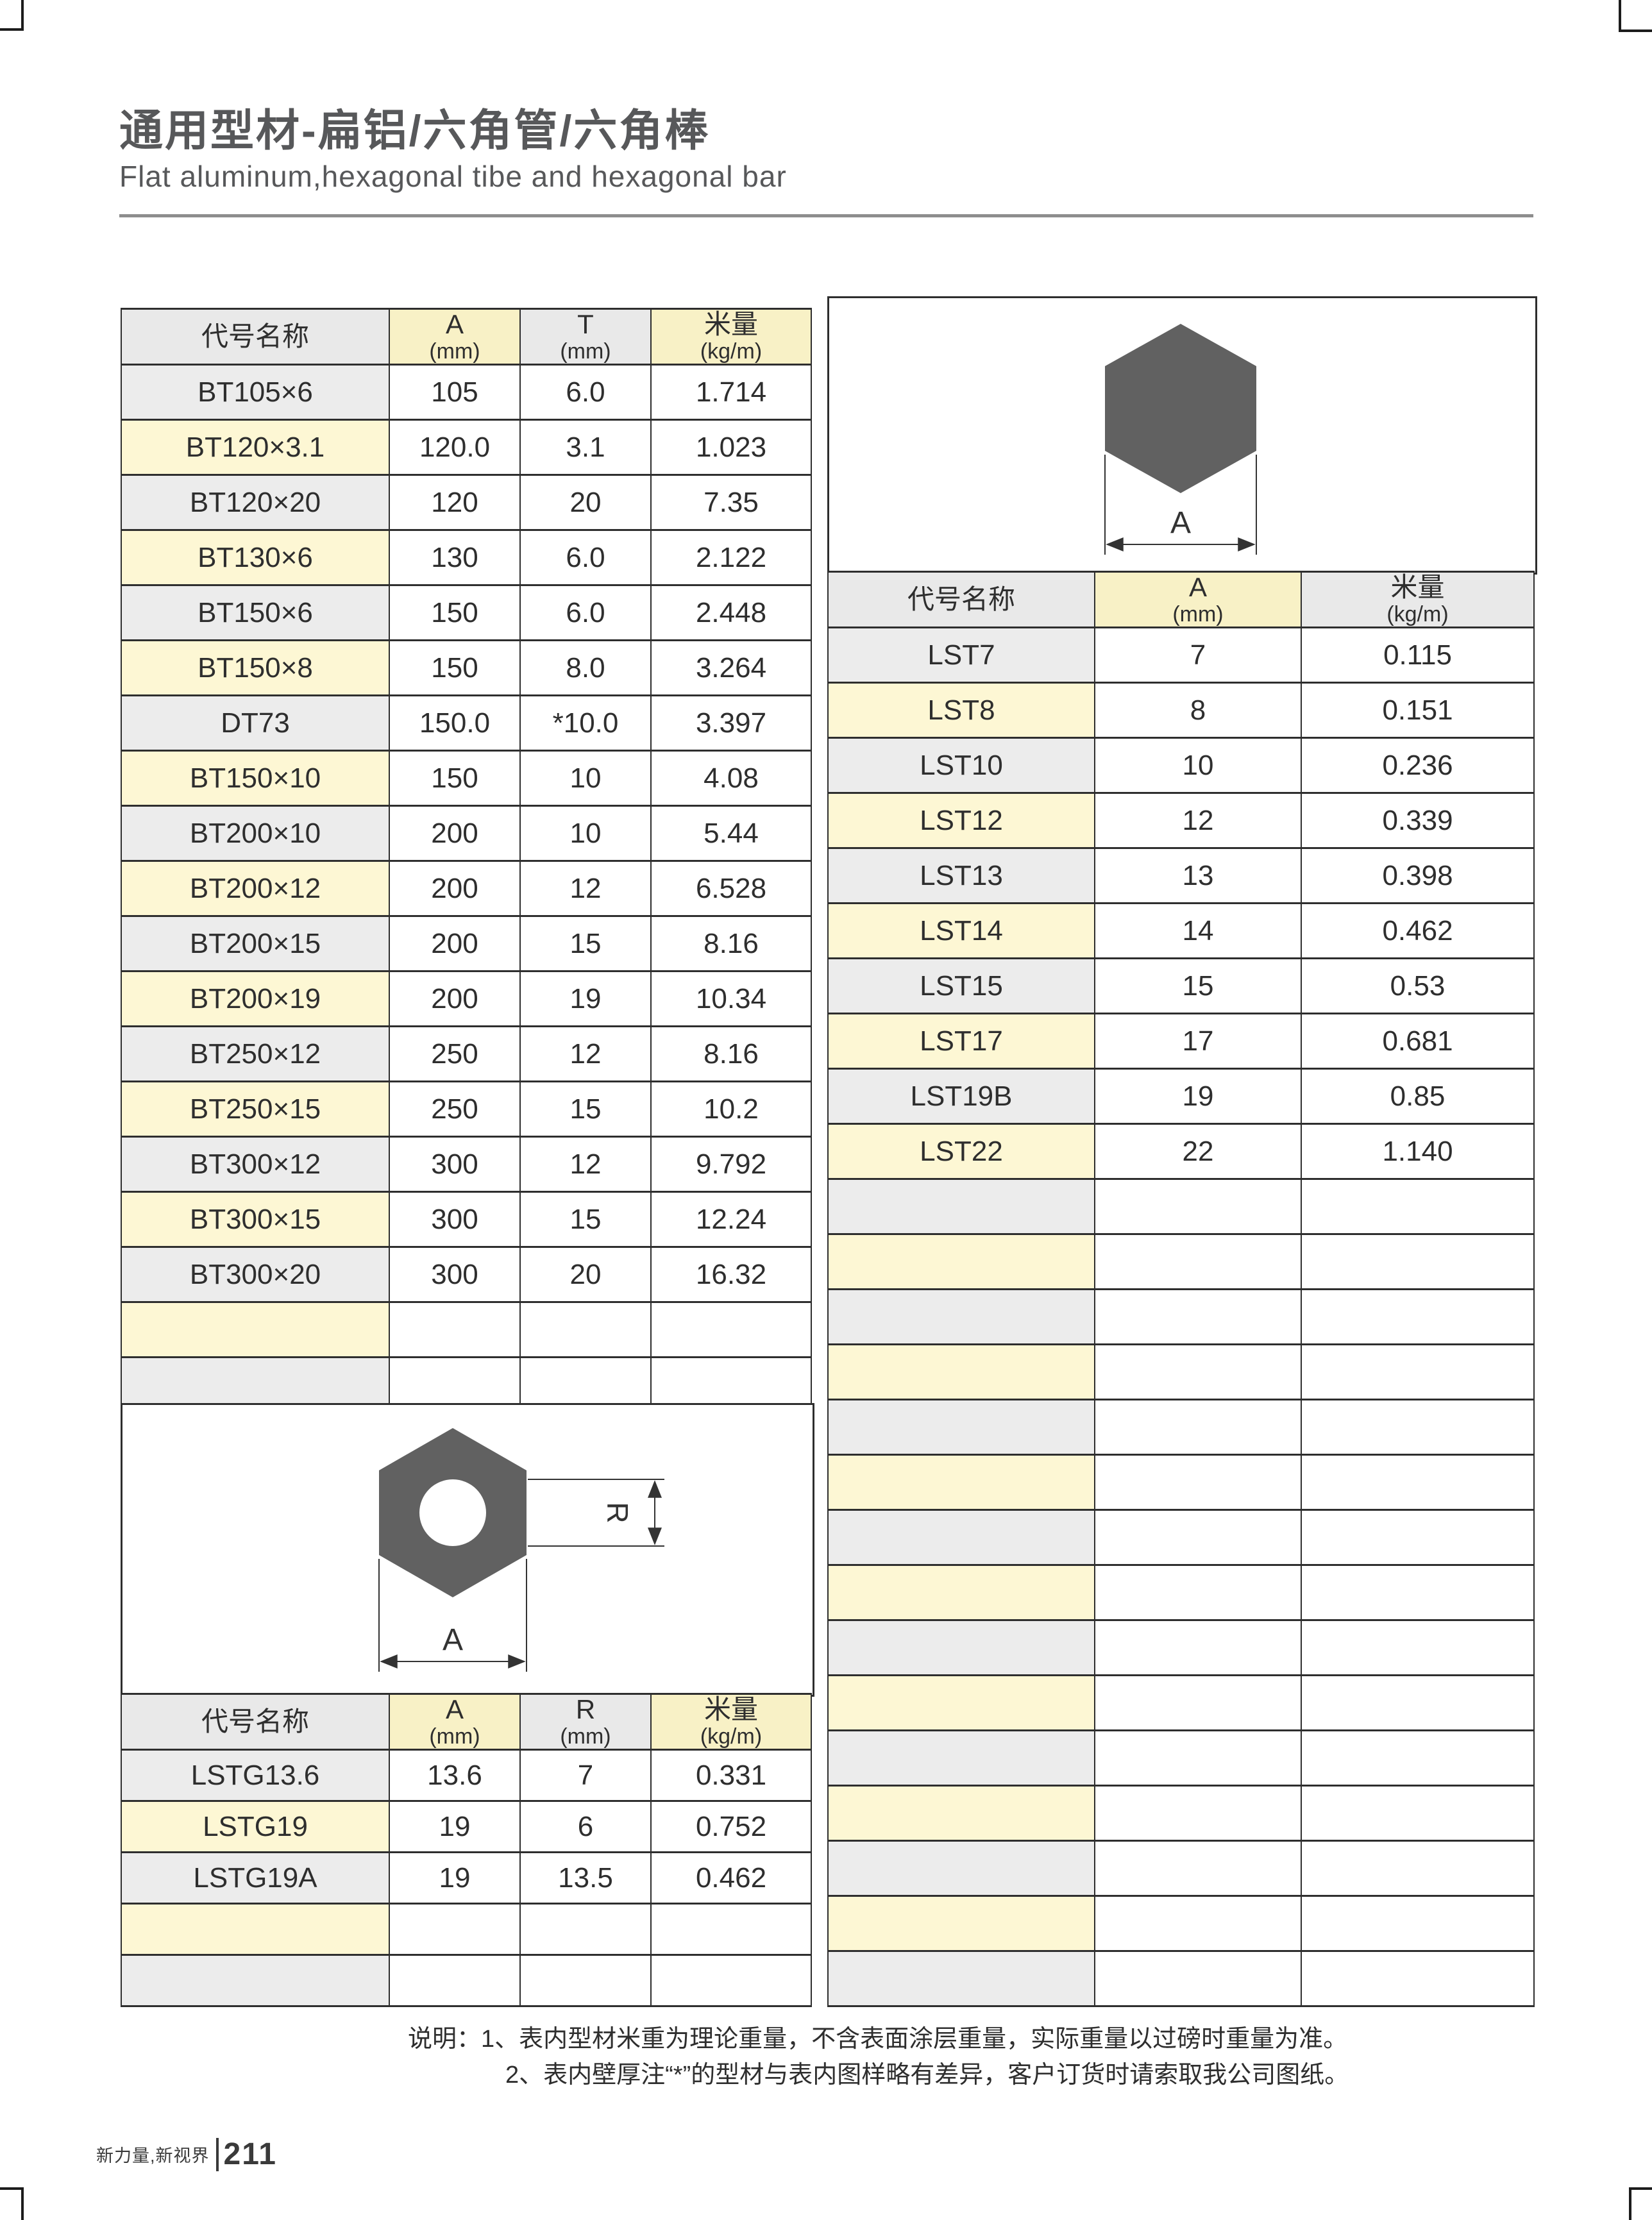 This screenshot has width=1652, height=2220. Describe the element at coordinates (466, 503) in the screenshot. I see `table-row: BT120×20 120 20 7.35` at that location.